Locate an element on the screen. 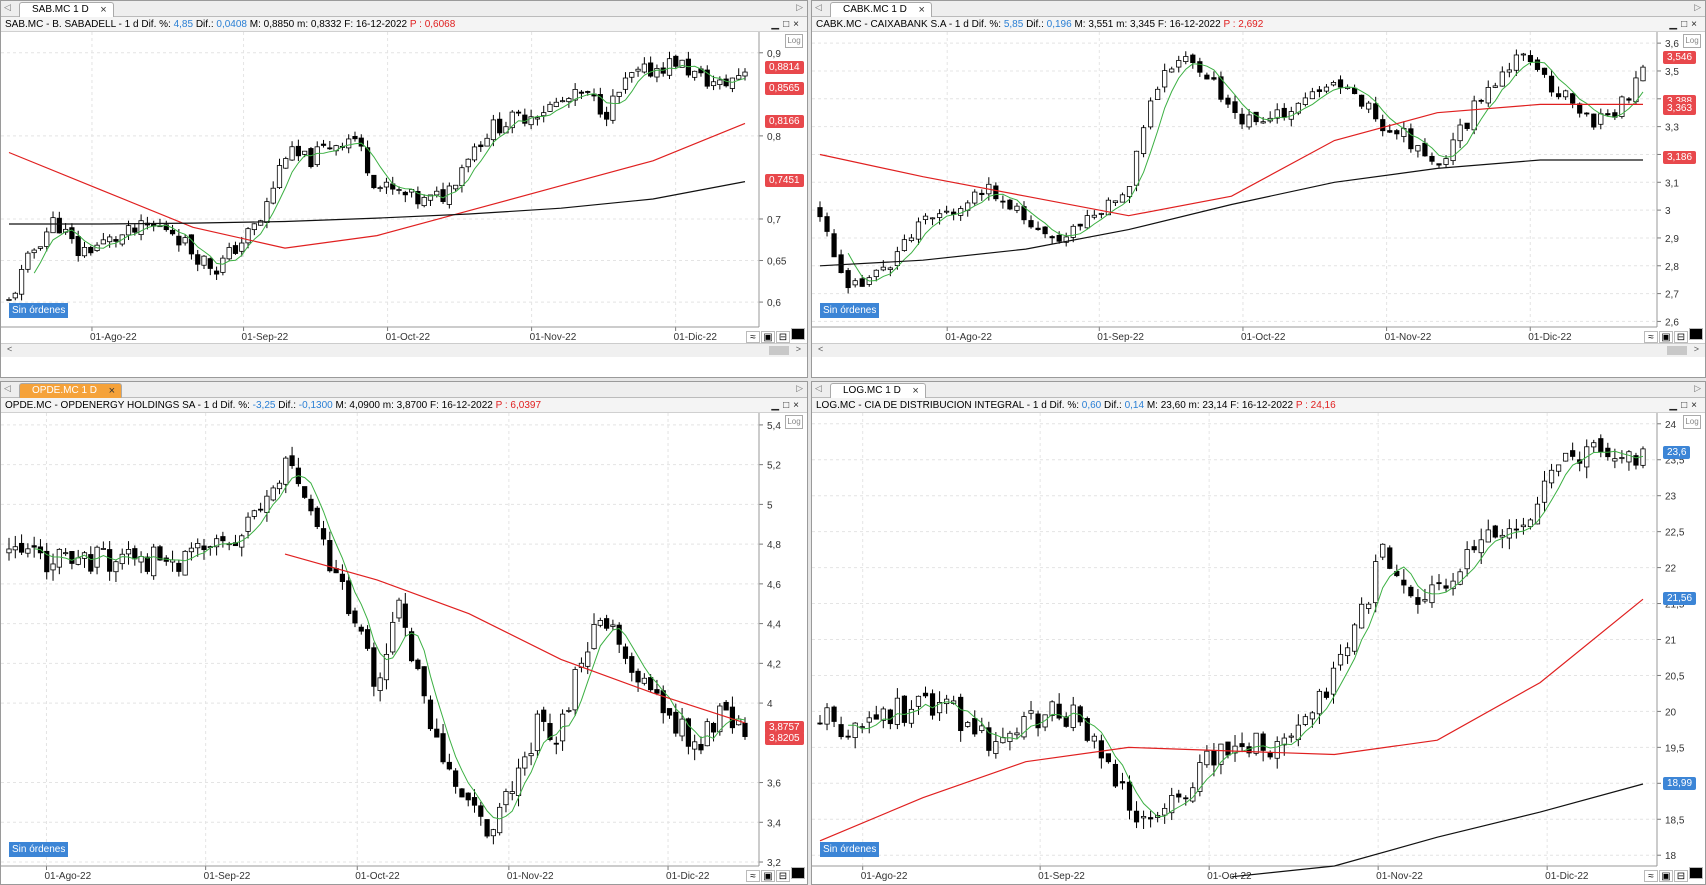  y-tick-label: 4,4 is located at coordinates (774, 625).